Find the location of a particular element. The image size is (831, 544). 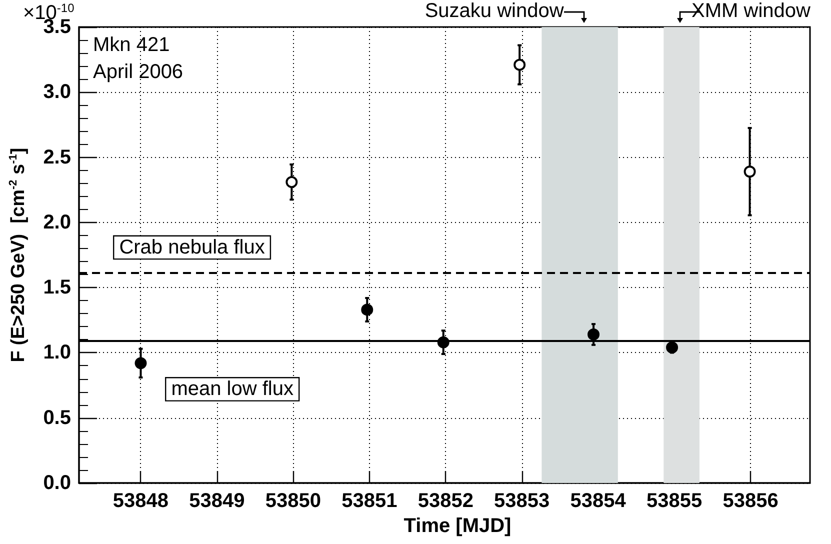

x-tick-label: 53852 is located at coordinates (446, 501).